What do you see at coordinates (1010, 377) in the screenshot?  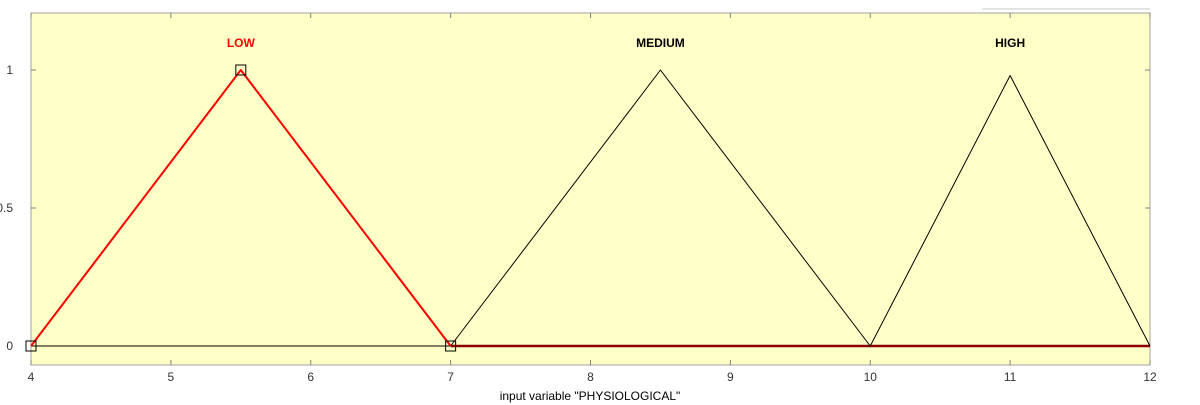 I see `x-tick-label: 11` at bounding box center [1010, 377].